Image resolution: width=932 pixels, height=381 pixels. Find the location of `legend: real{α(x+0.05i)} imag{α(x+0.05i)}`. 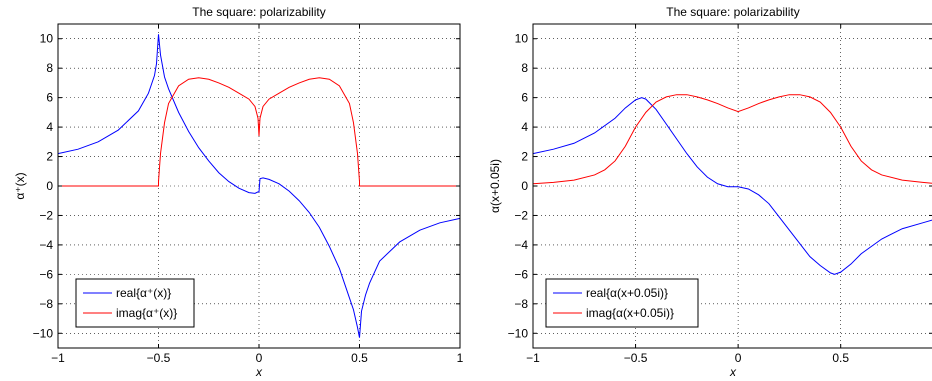

legend: real{α(x+0.05i)} imag{α(x+0.05i)} is located at coordinates (622, 303).